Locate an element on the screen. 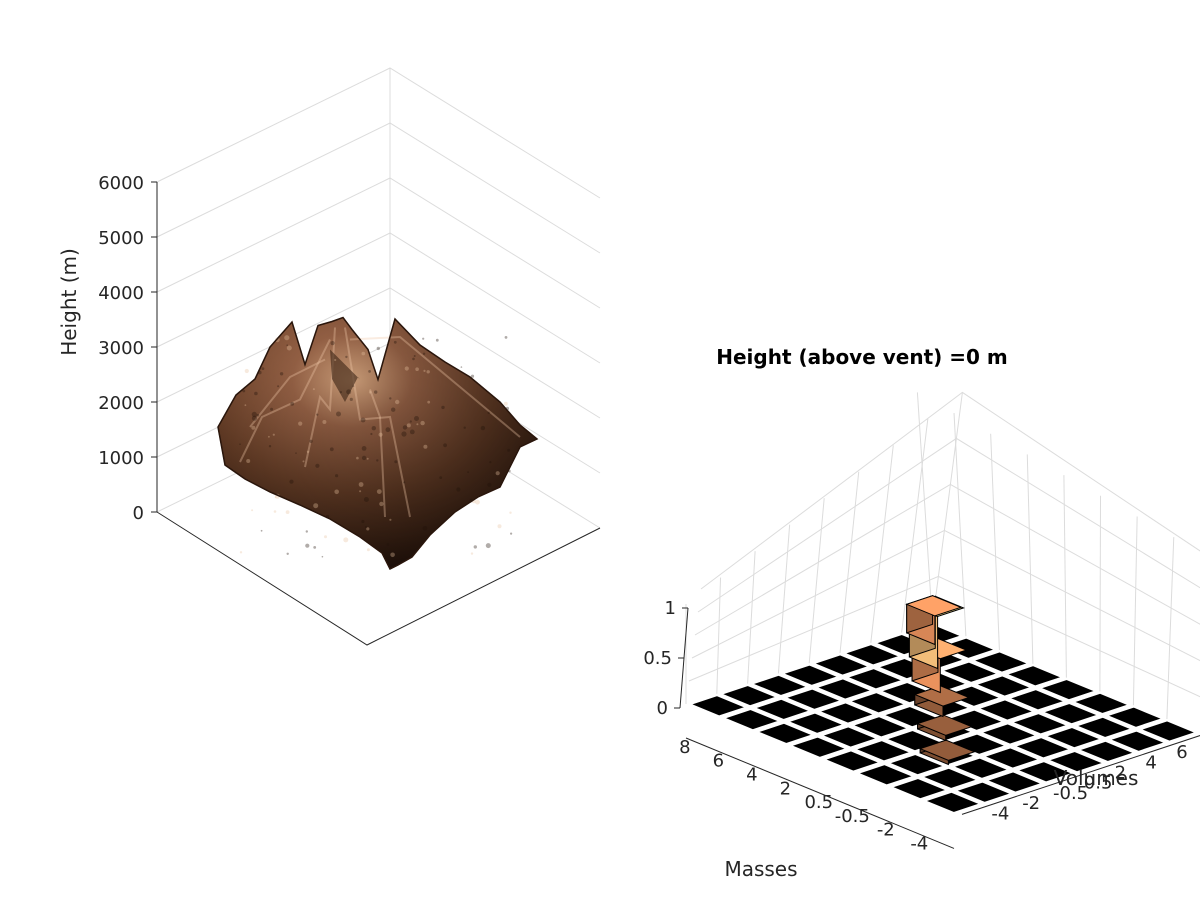  crater-shadow is located at coordinates (345, 375).